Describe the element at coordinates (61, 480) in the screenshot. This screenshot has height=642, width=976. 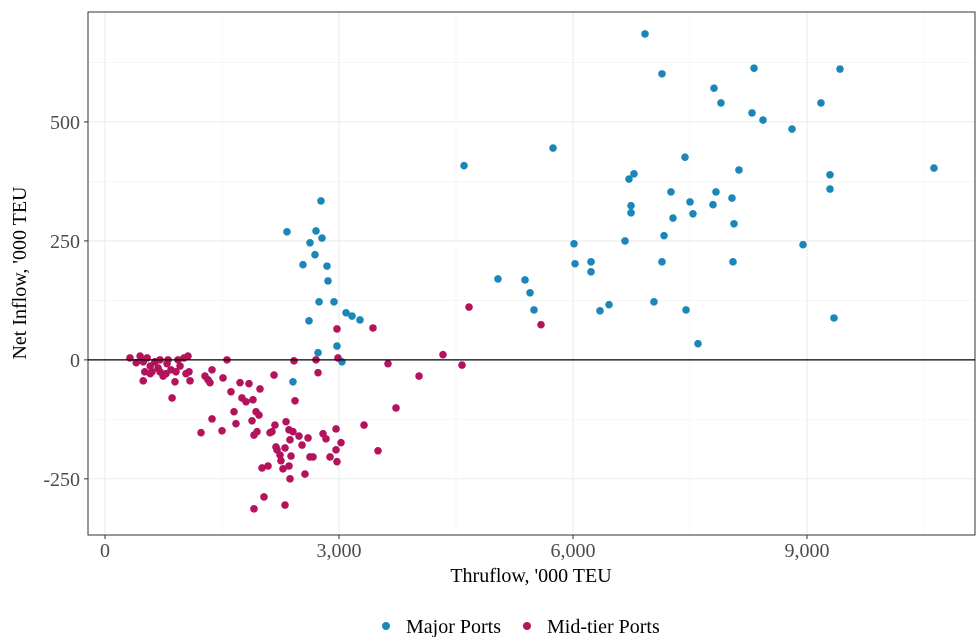
I see `y-tick-label: -250` at that location.